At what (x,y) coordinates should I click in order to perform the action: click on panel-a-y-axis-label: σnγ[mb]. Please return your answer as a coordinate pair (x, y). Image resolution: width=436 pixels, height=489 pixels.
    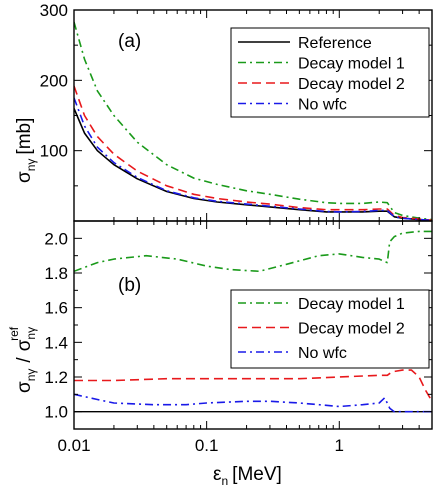
    Looking at the image, I should click on (26, 150).